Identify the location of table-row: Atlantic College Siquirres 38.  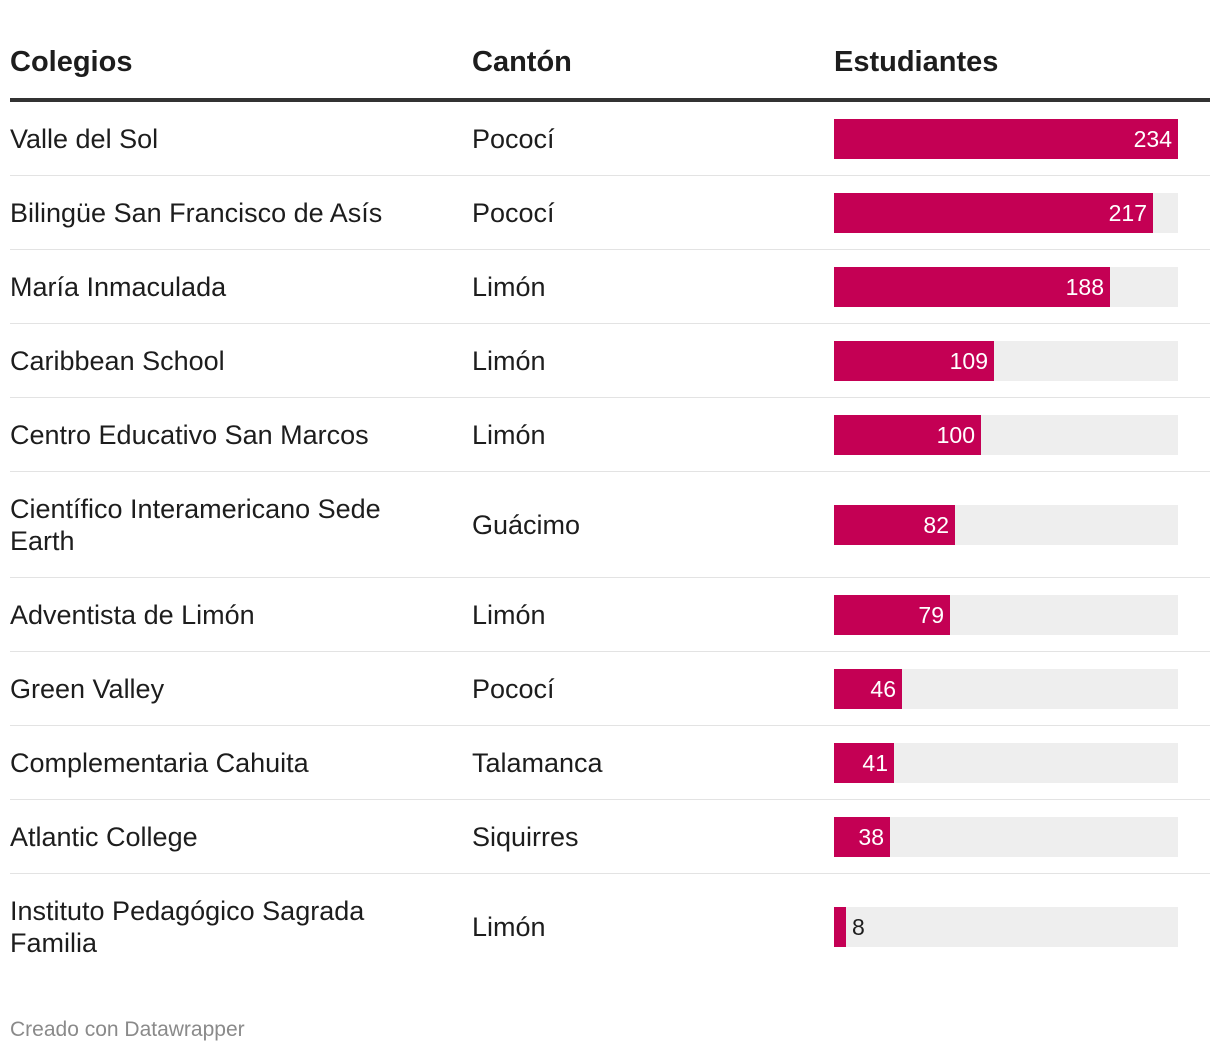
(610, 837).